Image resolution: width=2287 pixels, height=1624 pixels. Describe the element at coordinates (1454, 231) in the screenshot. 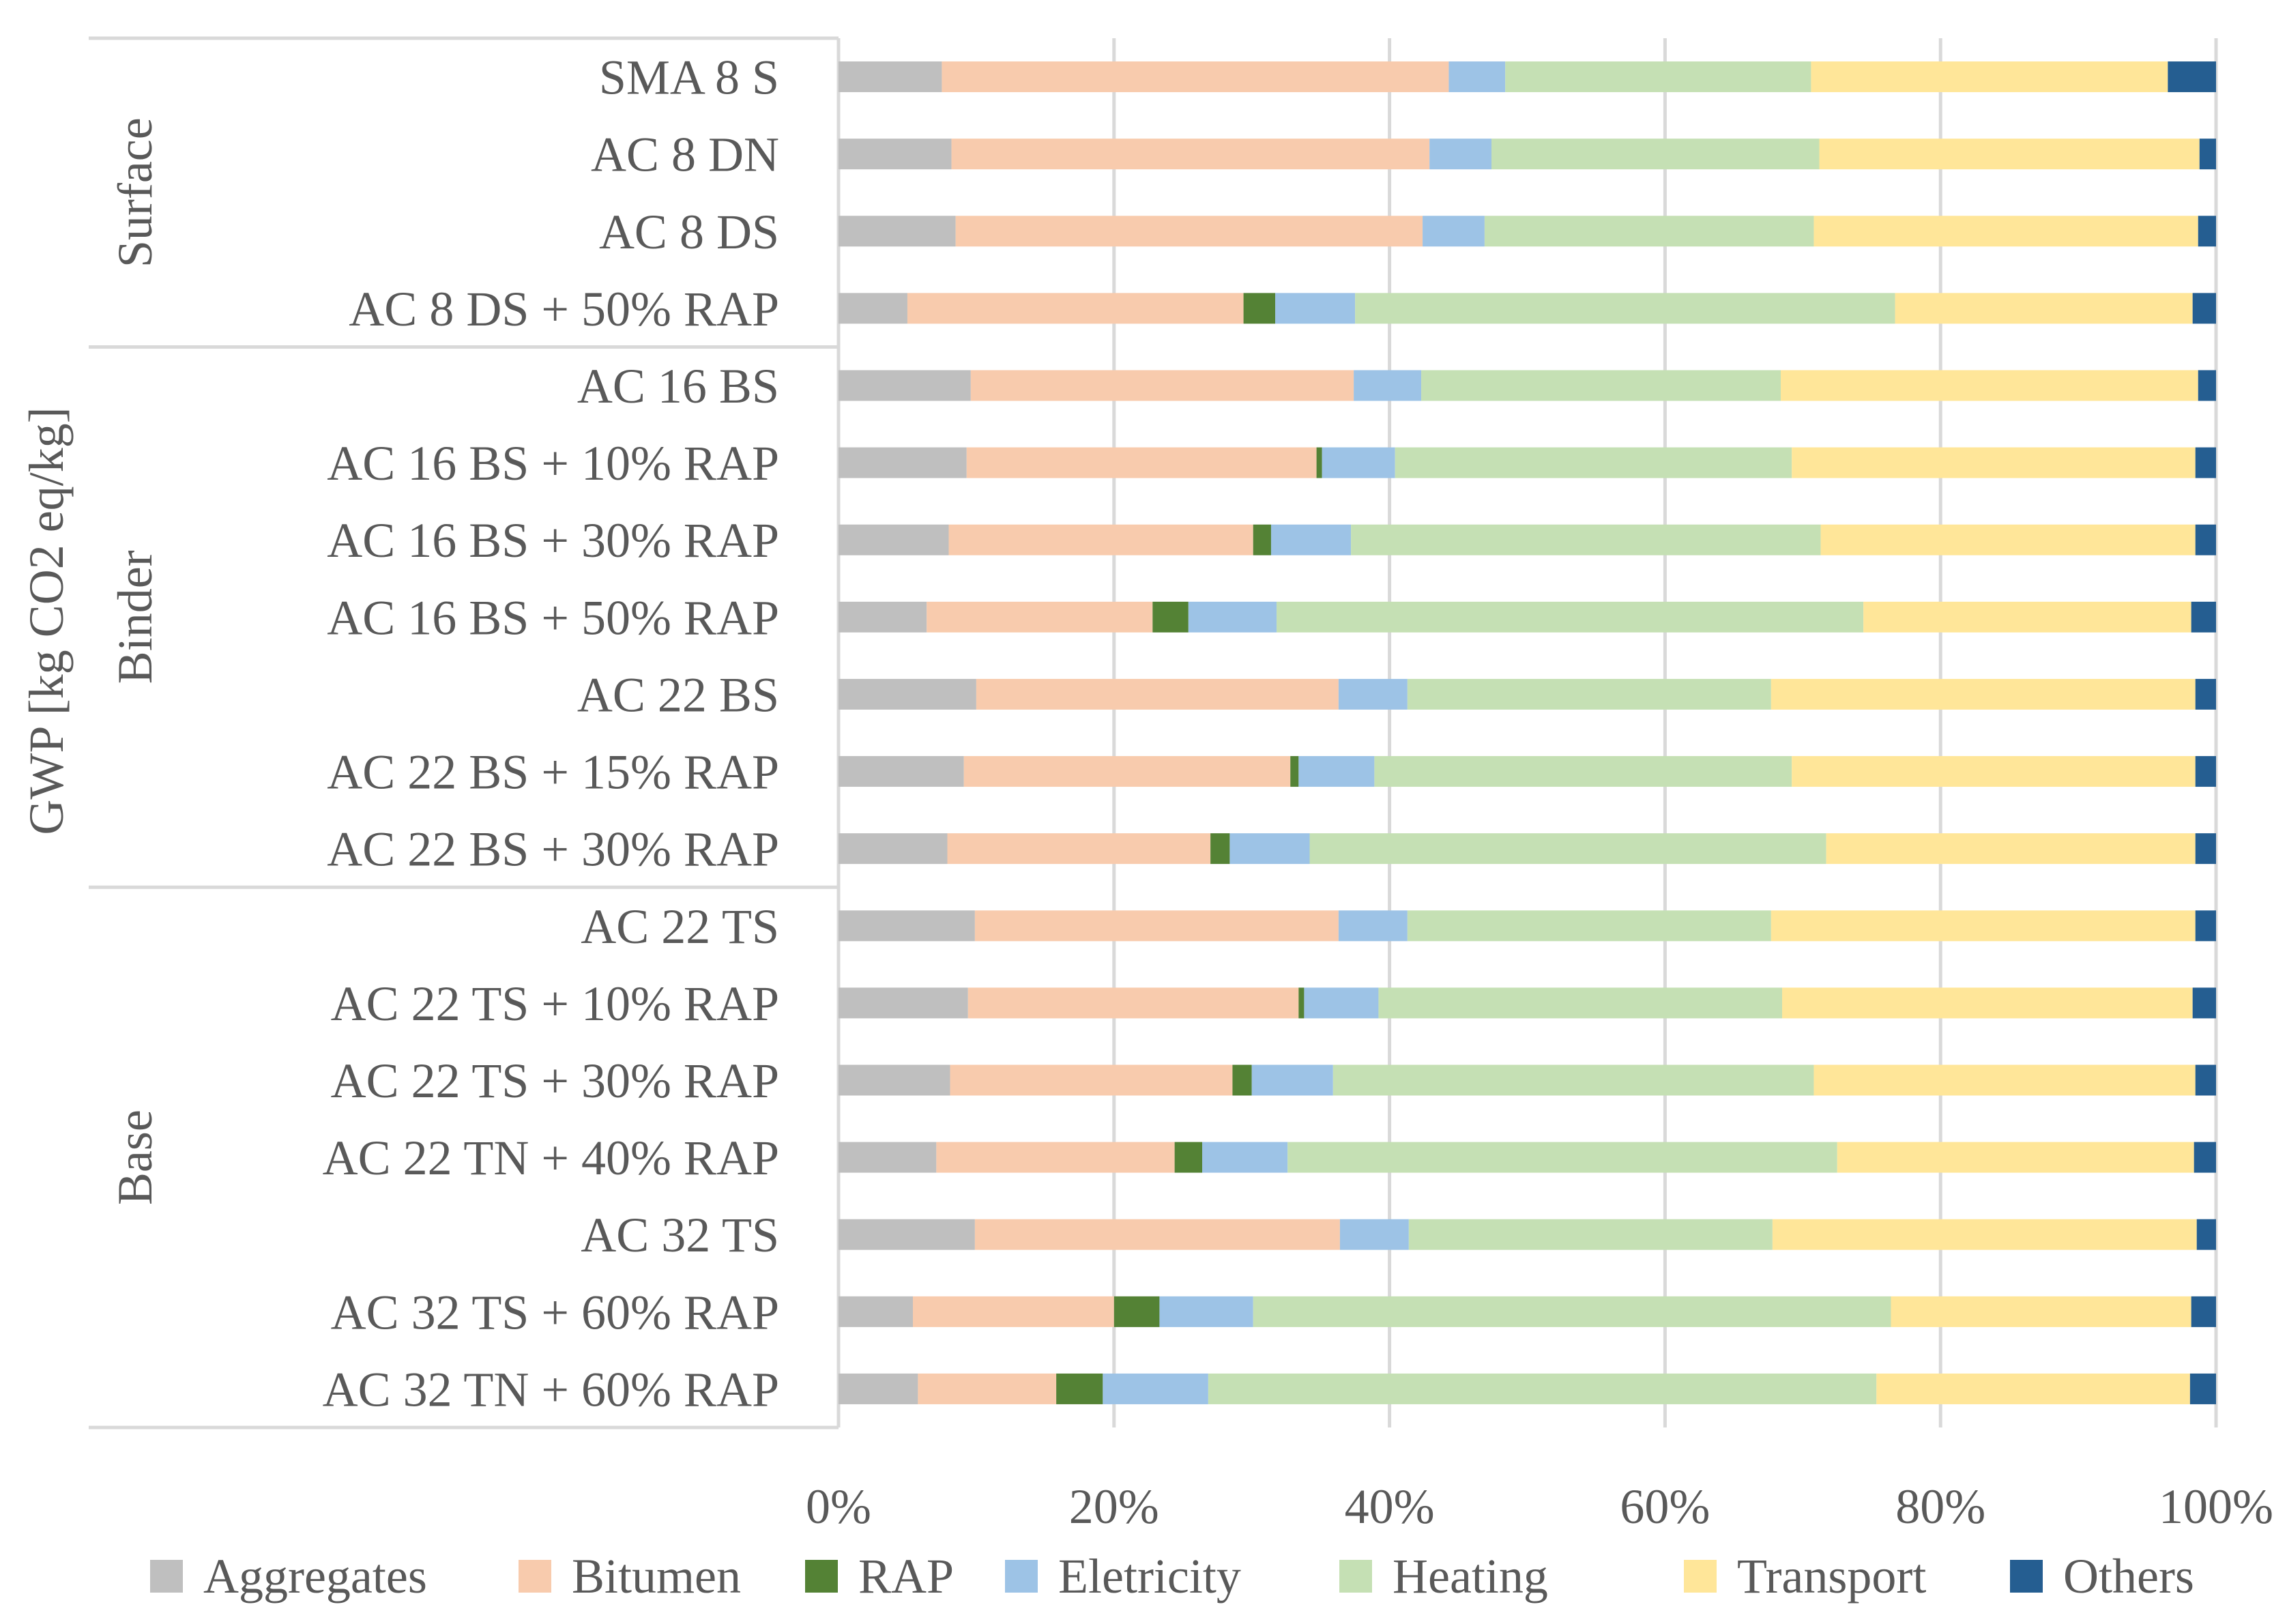

I see `bar-segment-eletricity-ac-8-ds` at that location.